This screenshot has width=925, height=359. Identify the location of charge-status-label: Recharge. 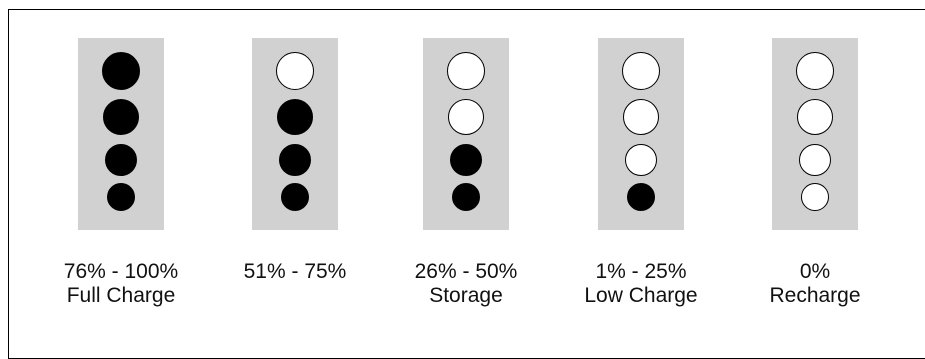
(815, 295).